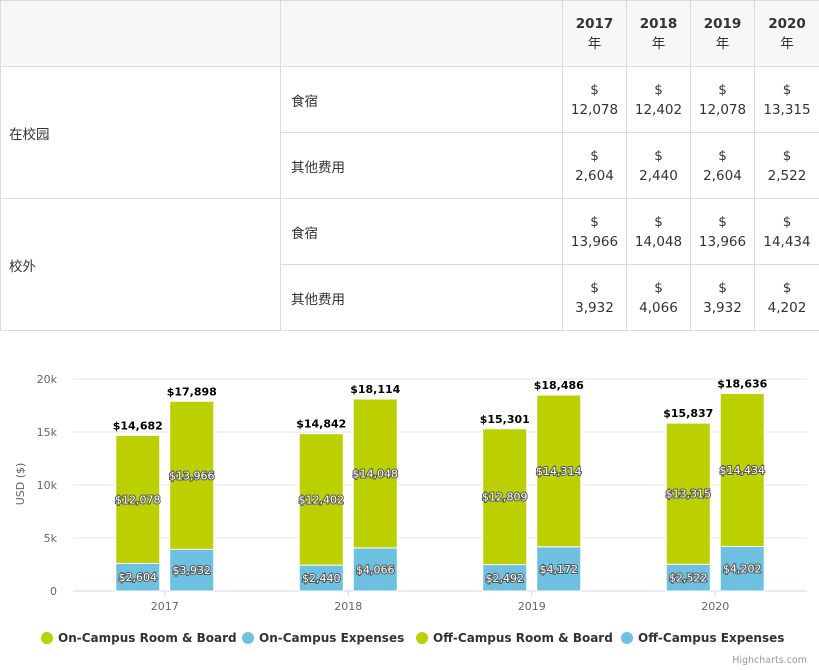 The image size is (819, 670). I want to click on year-label: 2020, so click(787, 23).